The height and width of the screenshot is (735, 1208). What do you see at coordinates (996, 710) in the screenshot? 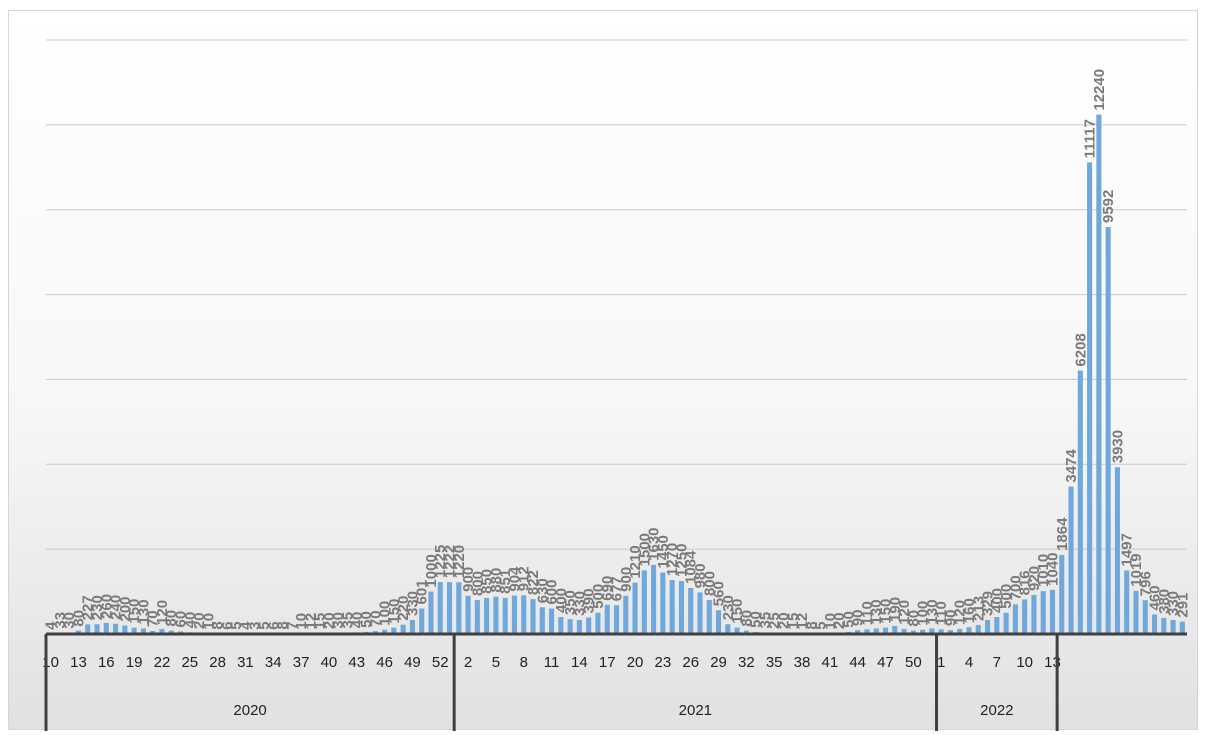
I see `year-label: 2022` at bounding box center [996, 710].